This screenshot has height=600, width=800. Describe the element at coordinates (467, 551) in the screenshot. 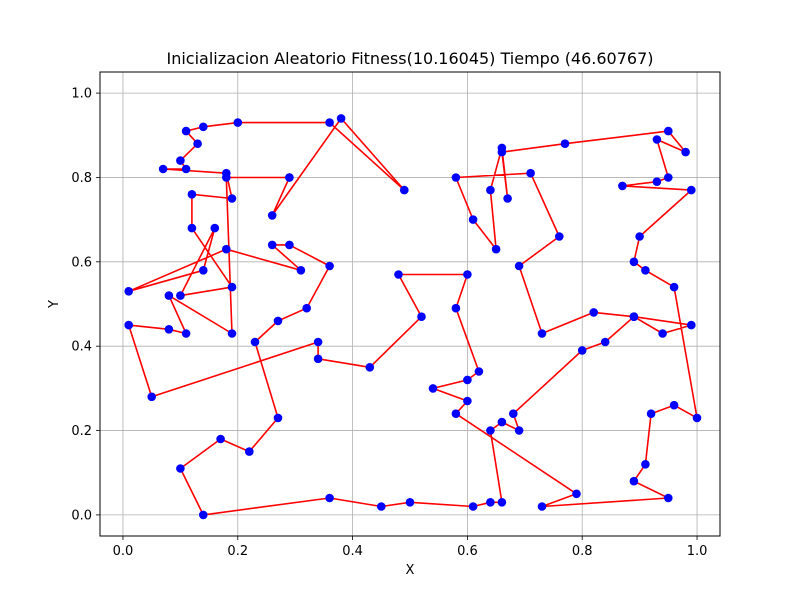

I see `x-tick-label: 0.6` at that location.